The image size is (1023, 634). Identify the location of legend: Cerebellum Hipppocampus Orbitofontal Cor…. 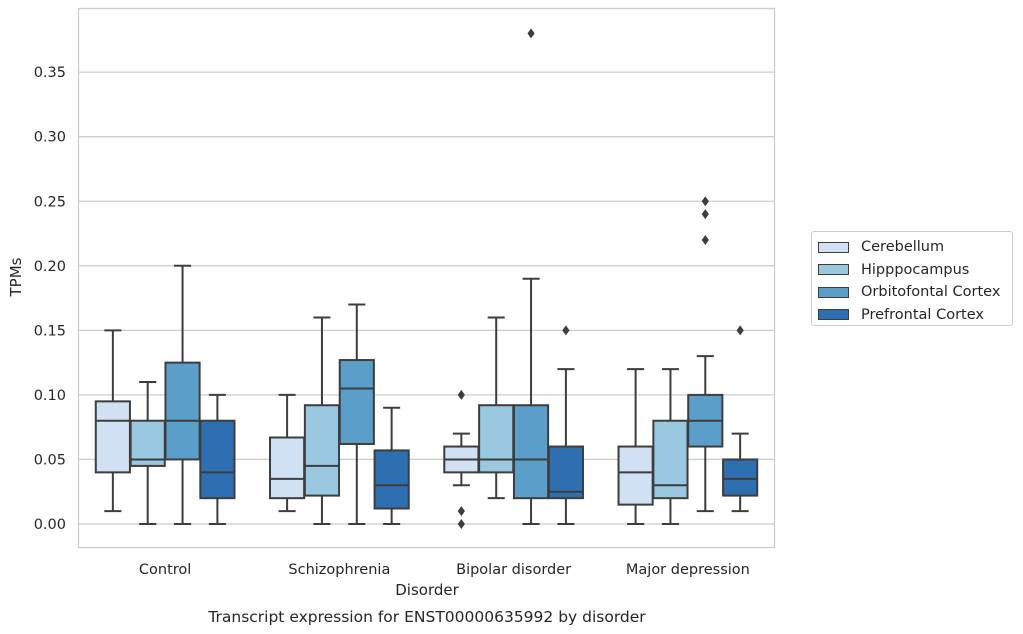
(912, 278).